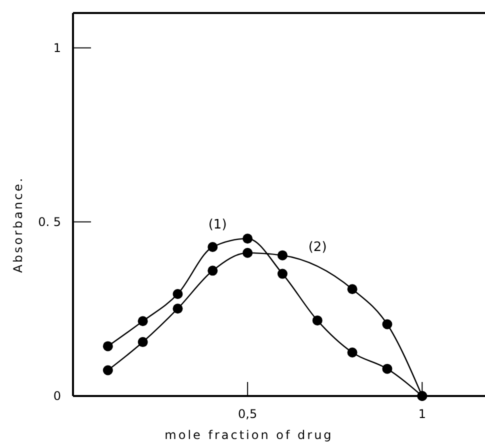  What do you see at coordinates (57, 396) in the screenshot?
I see `y-tick-label: 0` at bounding box center [57, 396].